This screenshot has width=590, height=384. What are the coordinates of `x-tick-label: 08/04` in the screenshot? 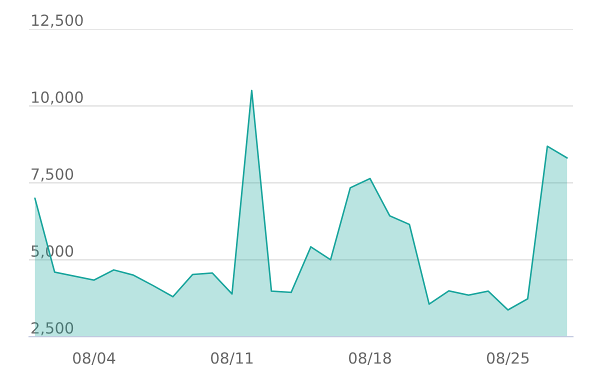 It's located at (94, 359).